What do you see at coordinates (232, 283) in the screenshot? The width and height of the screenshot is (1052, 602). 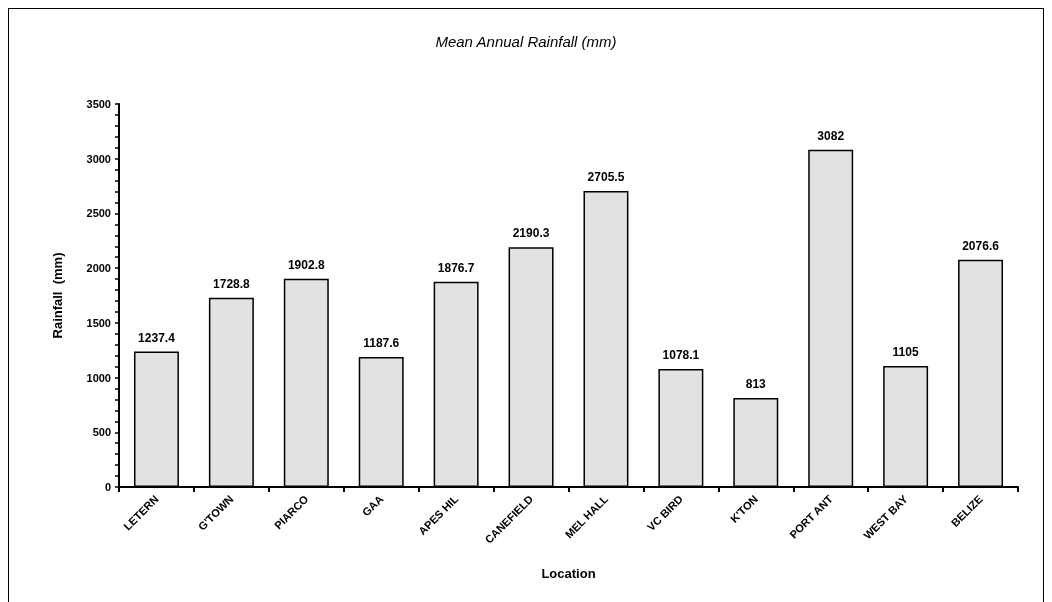 I see `data-label: 1728.8` at bounding box center [232, 283].